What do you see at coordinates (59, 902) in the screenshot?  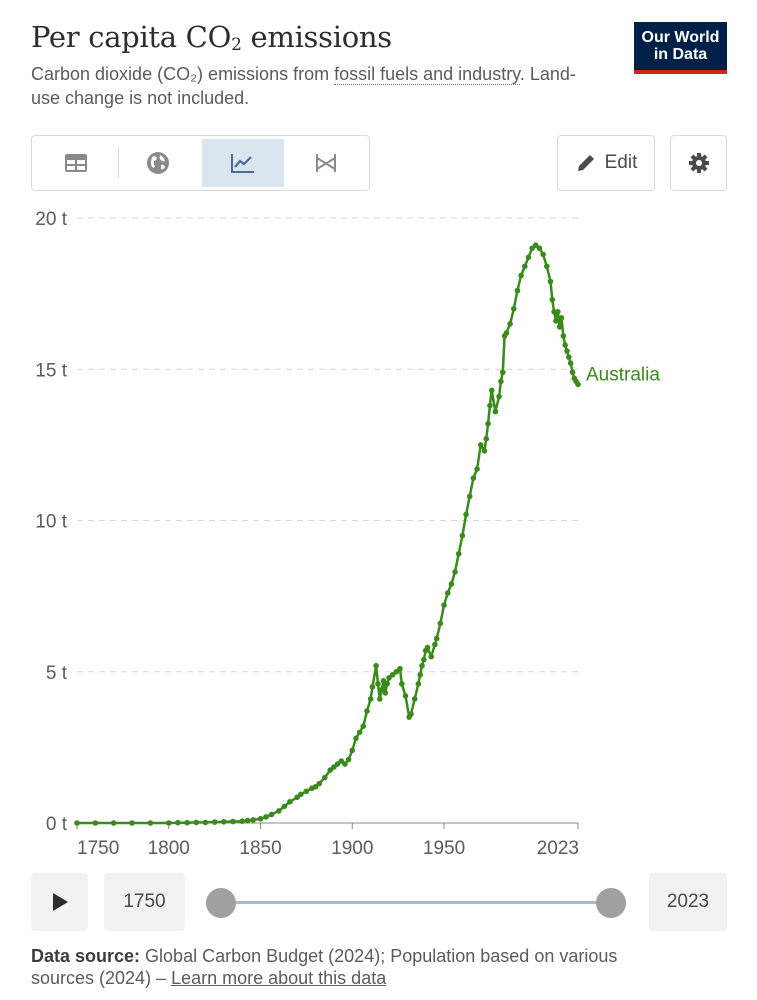 I see `play-button` at bounding box center [59, 902].